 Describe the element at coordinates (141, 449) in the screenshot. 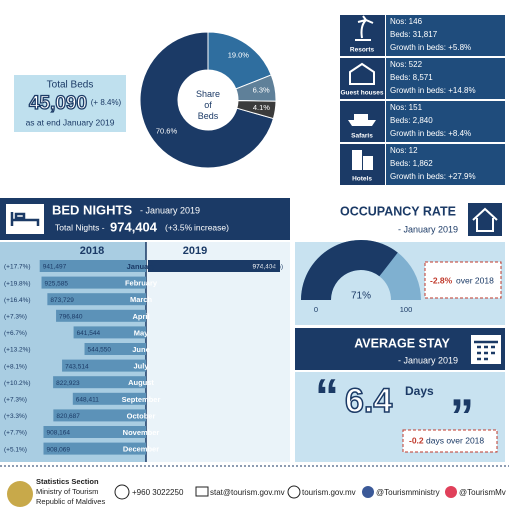

I see `month-label: December` at that location.